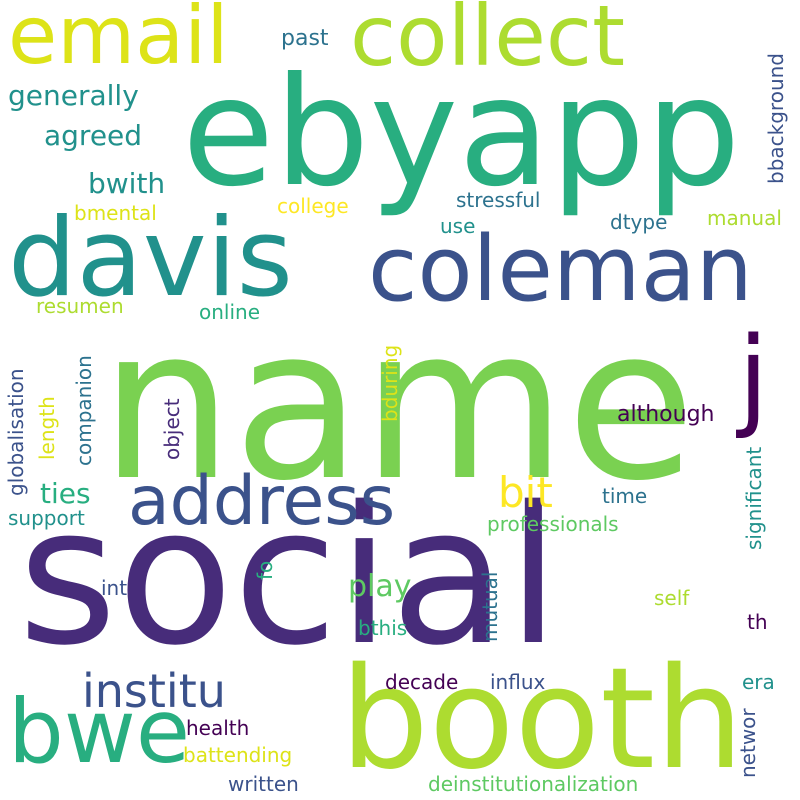  What do you see at coordinates (666, 414) in the screenshot?
I see `word-although: although` at bounding box center [666, 414].